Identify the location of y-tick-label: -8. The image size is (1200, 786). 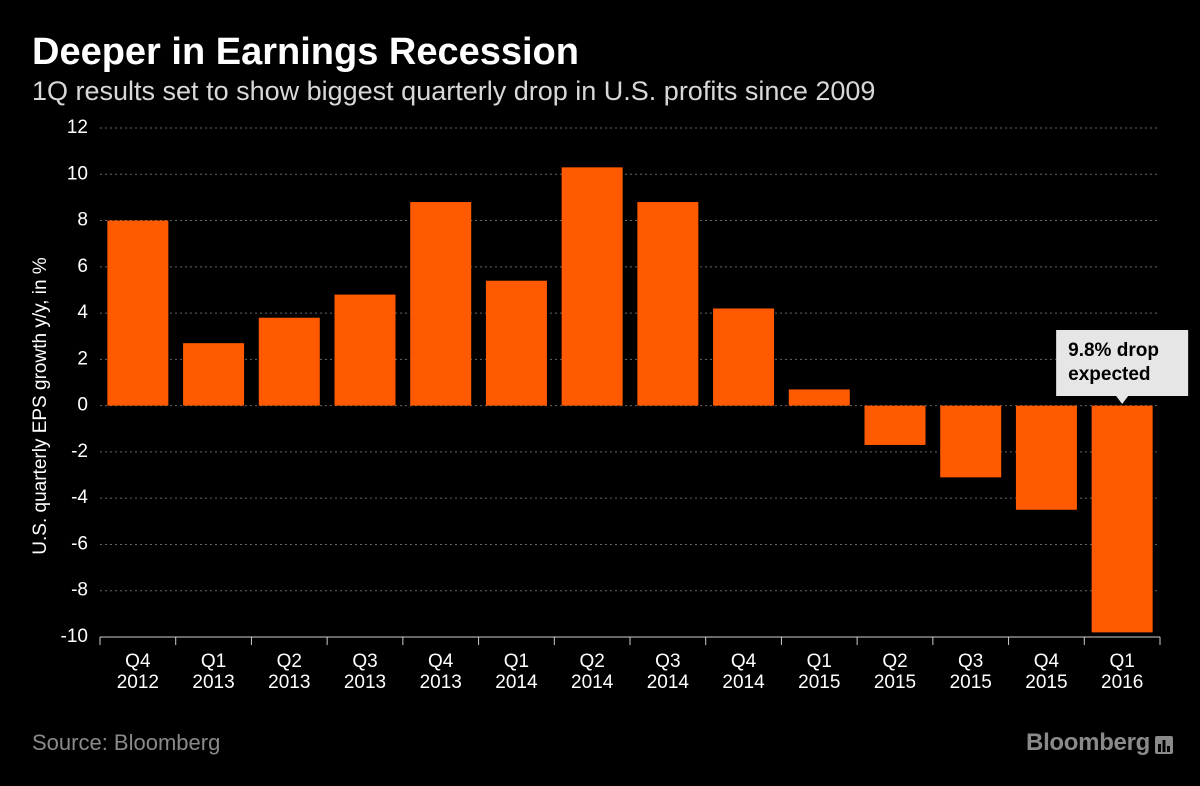
(79, 590).